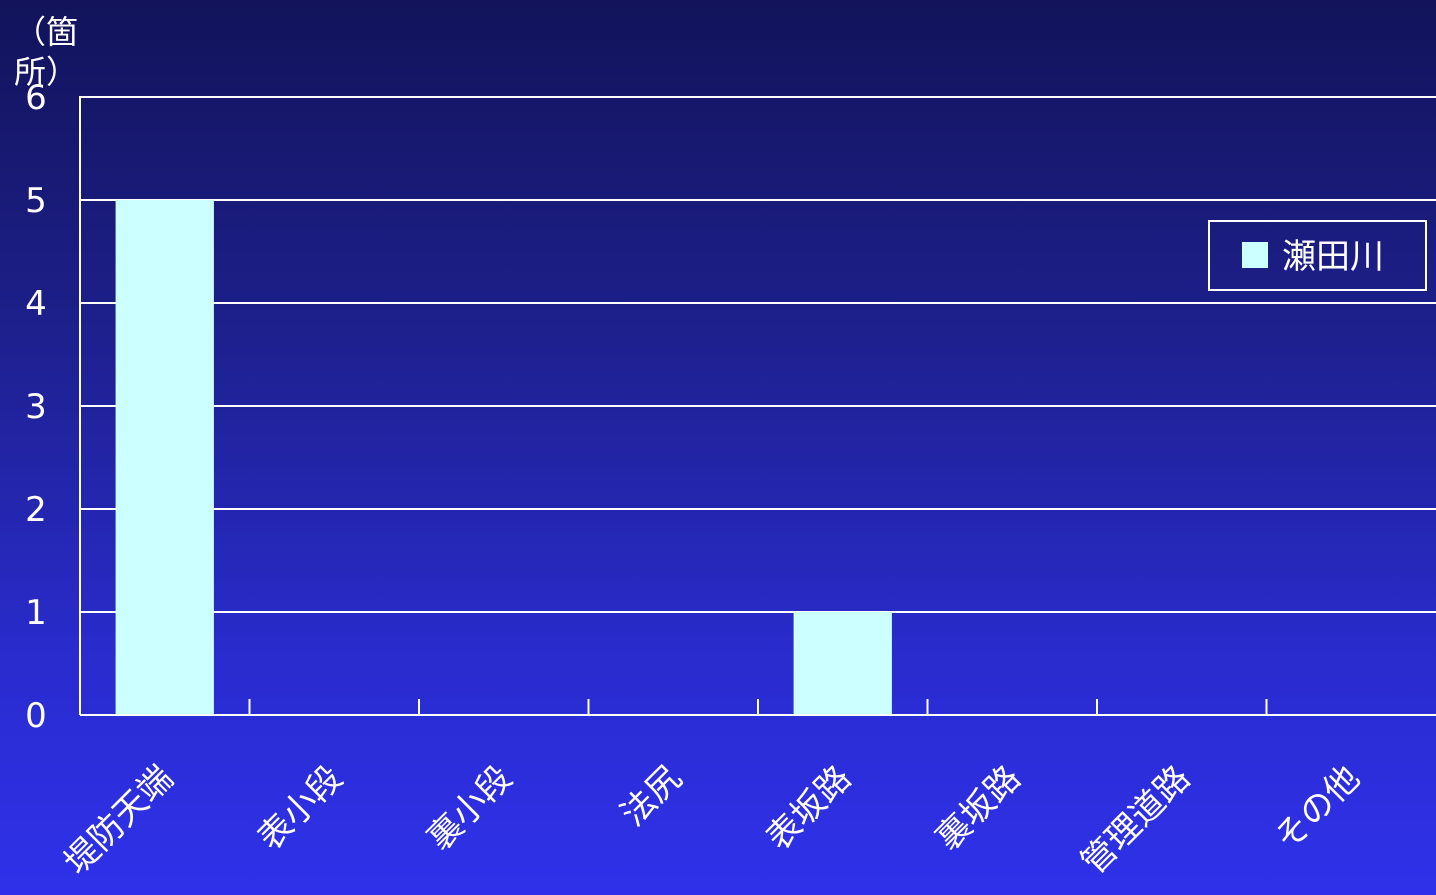 Image resolution: width=1436 pixels, height=895 pixels. I want to click on legend-label: 瀬田川, so click(1333, 257).